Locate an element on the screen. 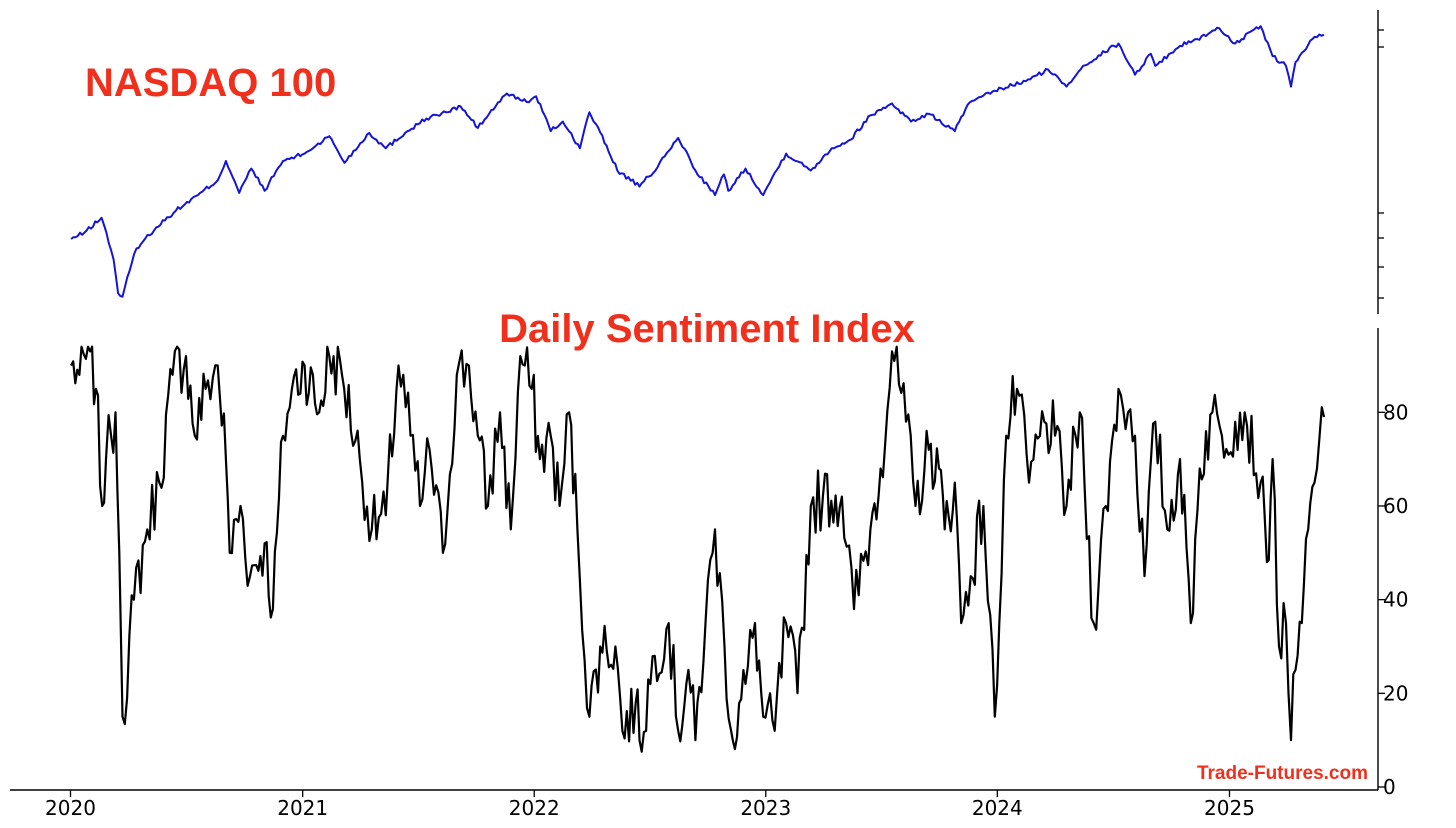 Image resolution: width=1456 pixels, height=828 pixels. nasdaq-title: NASDAQ 100 is located at coordinates (210, 83).